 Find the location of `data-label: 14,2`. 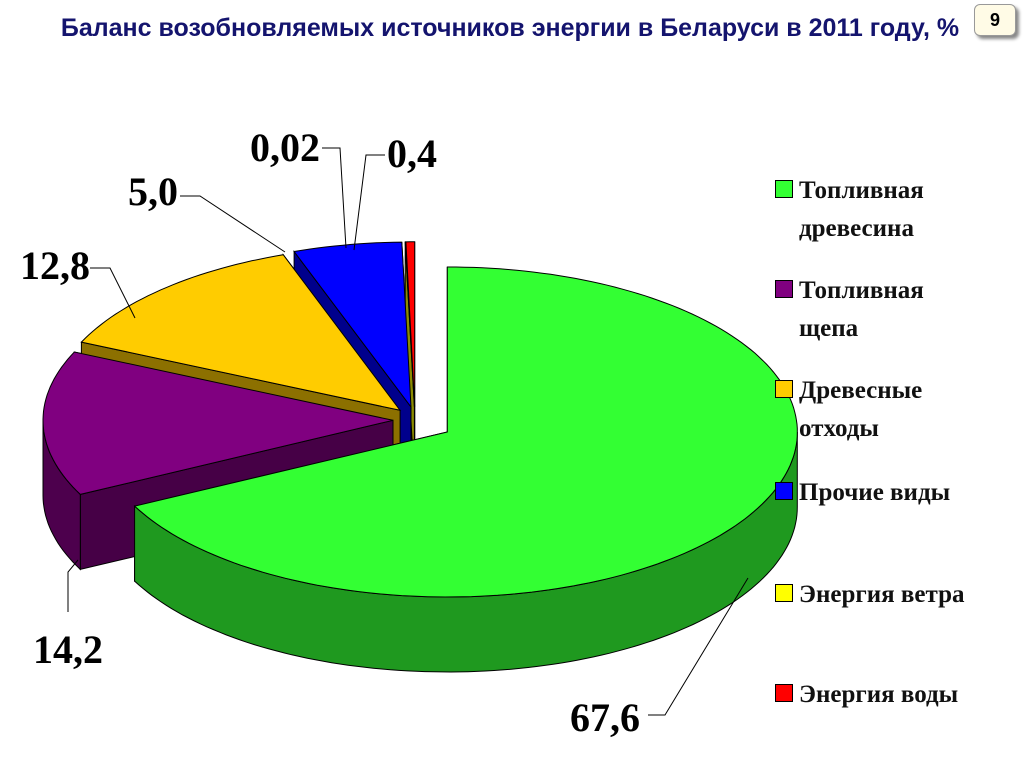

data-label: 14,2 is located at coordinates (68, 649).